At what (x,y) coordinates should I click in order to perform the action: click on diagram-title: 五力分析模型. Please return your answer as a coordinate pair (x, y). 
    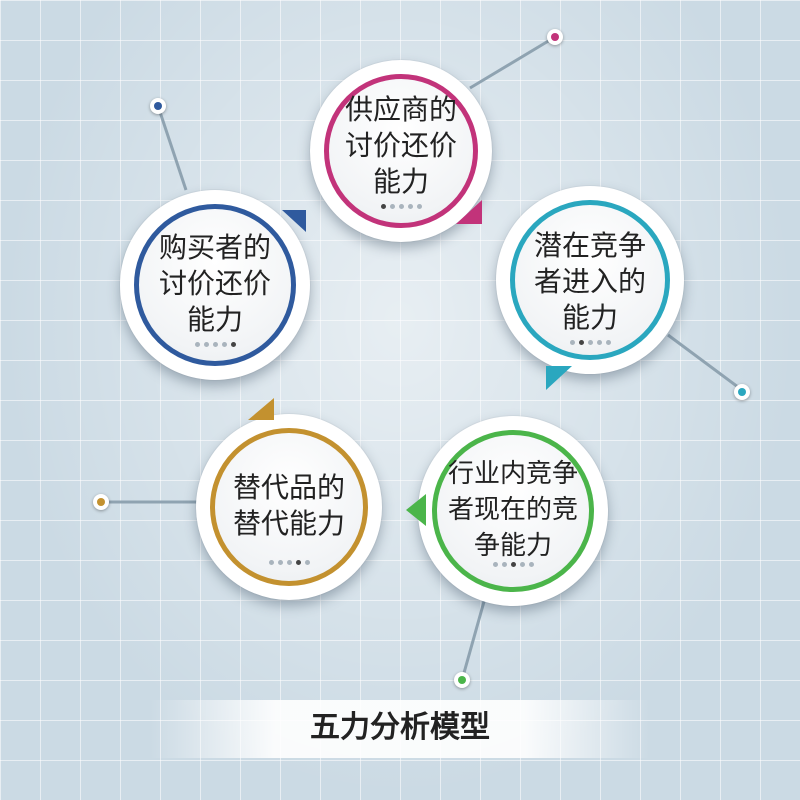
    Looking at the image, I should click on (400, 727).